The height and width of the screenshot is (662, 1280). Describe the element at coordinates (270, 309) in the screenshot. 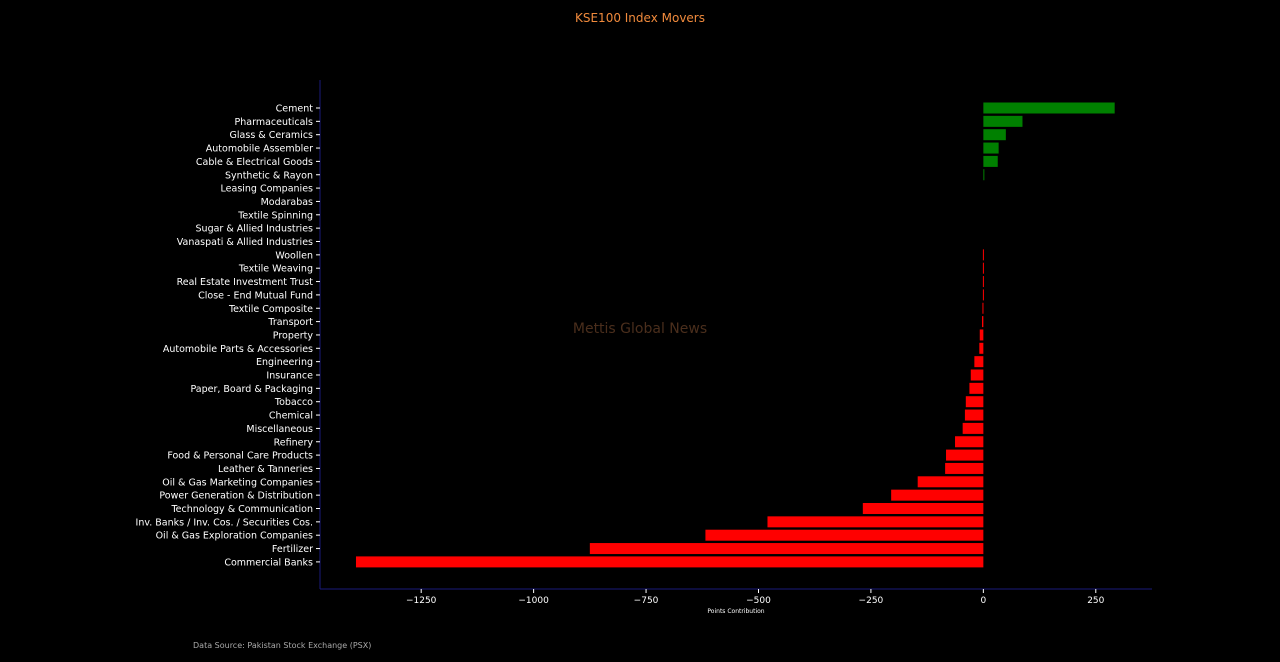

I see `category-label: Textile Composite` at that location.